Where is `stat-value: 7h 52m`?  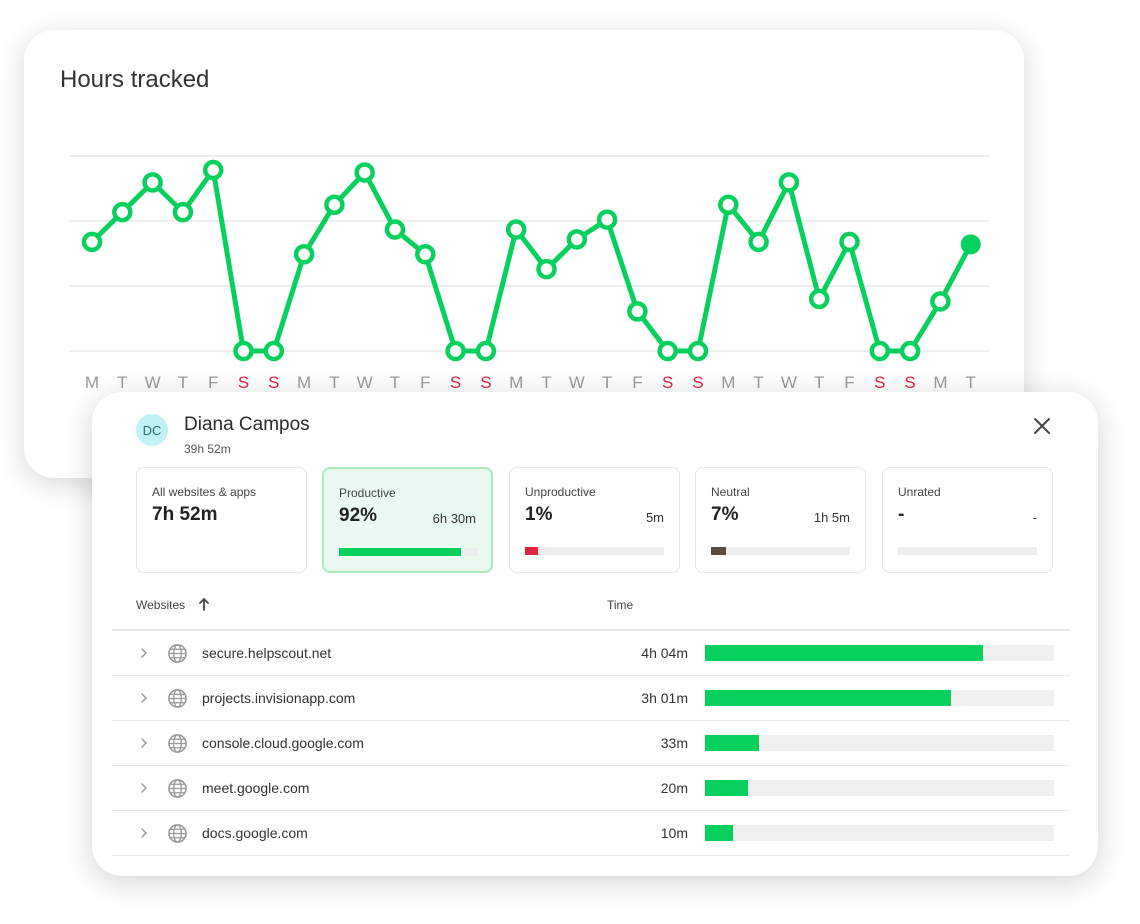 stat-value: 7h 52m is located at coordinates (185, 514).